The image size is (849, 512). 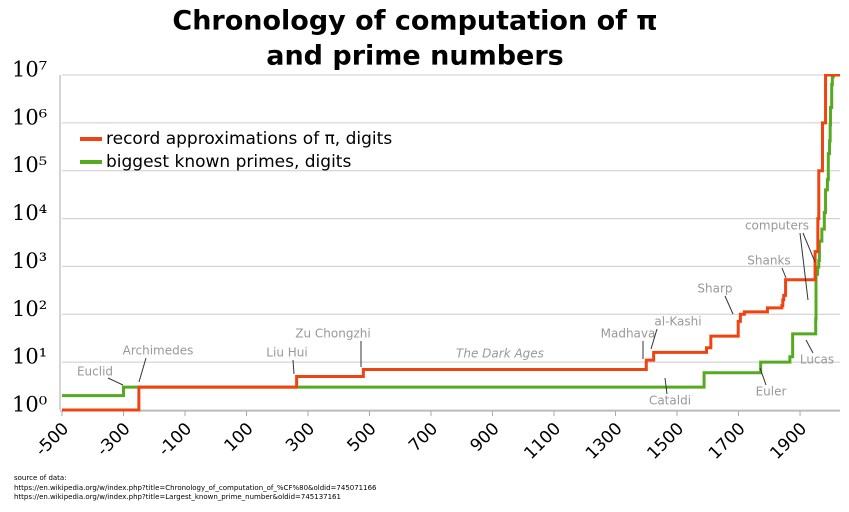 I want to click on x-tick-label: 700, so click(x=423, y=437).